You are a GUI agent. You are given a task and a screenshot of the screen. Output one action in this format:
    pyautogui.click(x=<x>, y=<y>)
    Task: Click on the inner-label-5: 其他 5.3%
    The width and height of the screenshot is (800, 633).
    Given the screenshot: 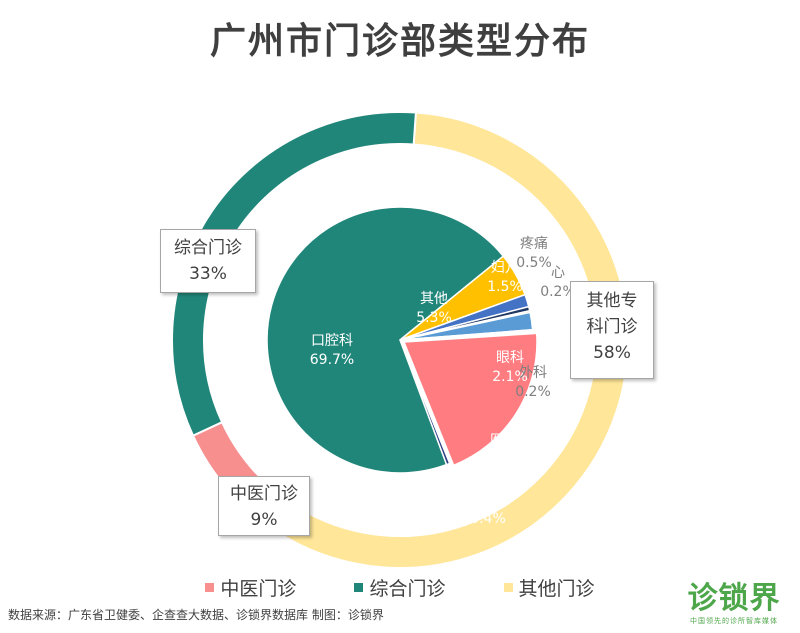 What is the action you would take?
    pyautogui.click(x=434, y=308)
    